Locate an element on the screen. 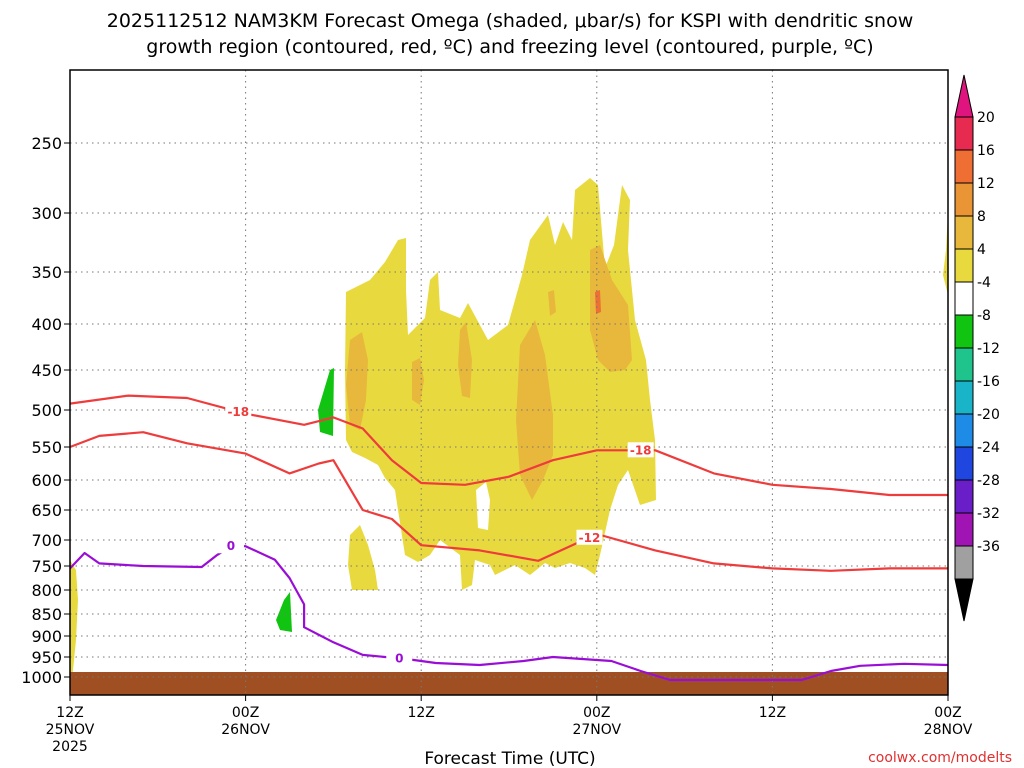 The height and width of the screenshot is (768, 1024). y-tick-label: 850 is located at coordinates (46, 614).